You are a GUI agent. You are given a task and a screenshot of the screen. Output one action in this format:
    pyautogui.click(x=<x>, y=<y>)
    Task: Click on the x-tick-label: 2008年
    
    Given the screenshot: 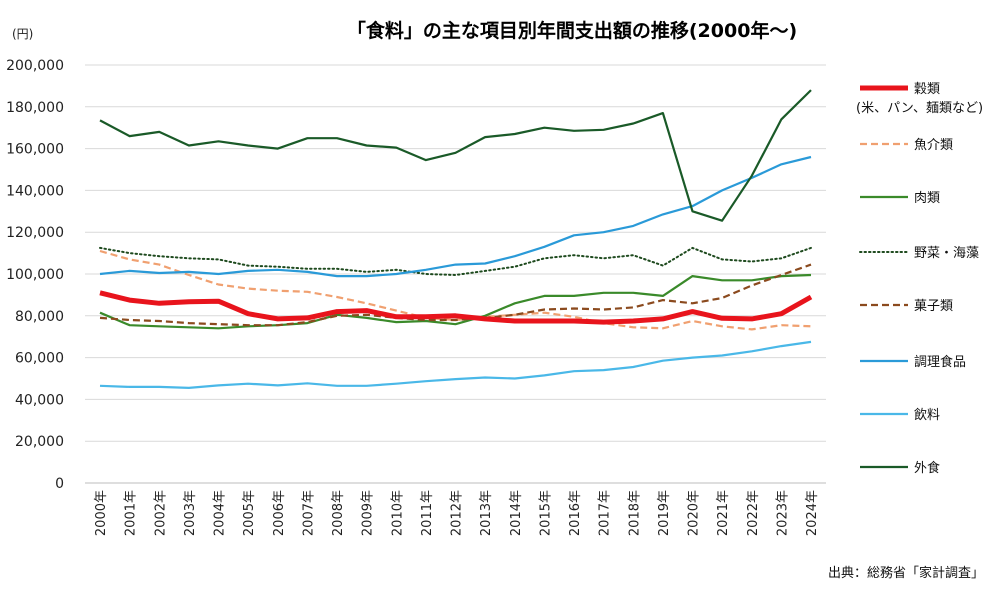 What is the action you would take?
    pyautogui.click(x=338, y=513)
    